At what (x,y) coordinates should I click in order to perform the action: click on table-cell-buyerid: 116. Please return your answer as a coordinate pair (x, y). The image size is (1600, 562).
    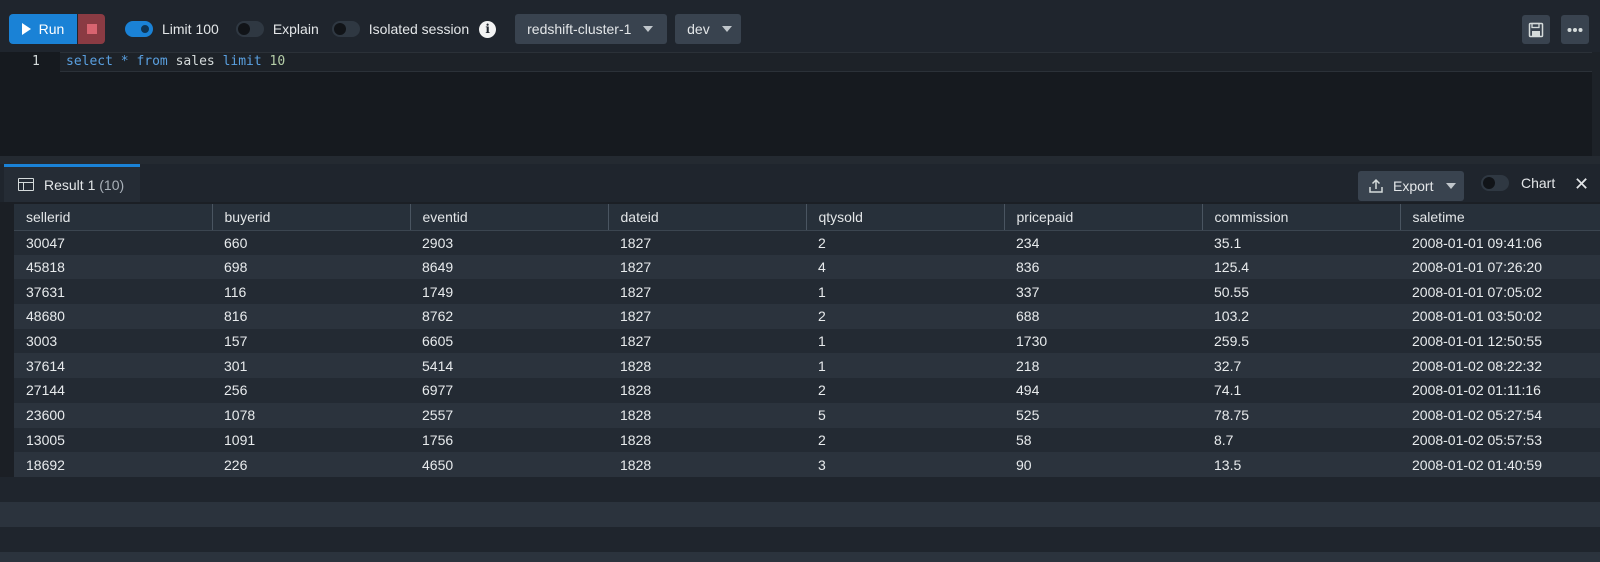
    Looking at the image, I should click on (311, 292).